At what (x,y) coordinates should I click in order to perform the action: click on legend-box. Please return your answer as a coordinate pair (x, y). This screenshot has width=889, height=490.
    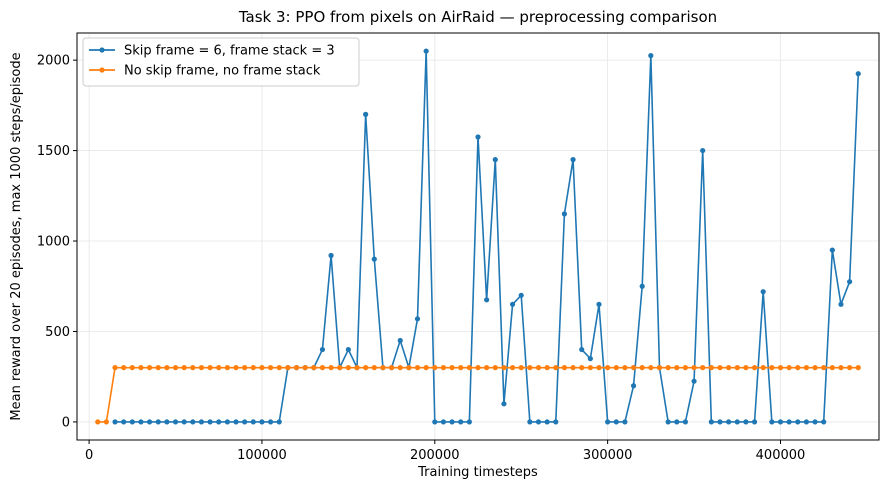
    Looking at the image, I should click on (221, 62).